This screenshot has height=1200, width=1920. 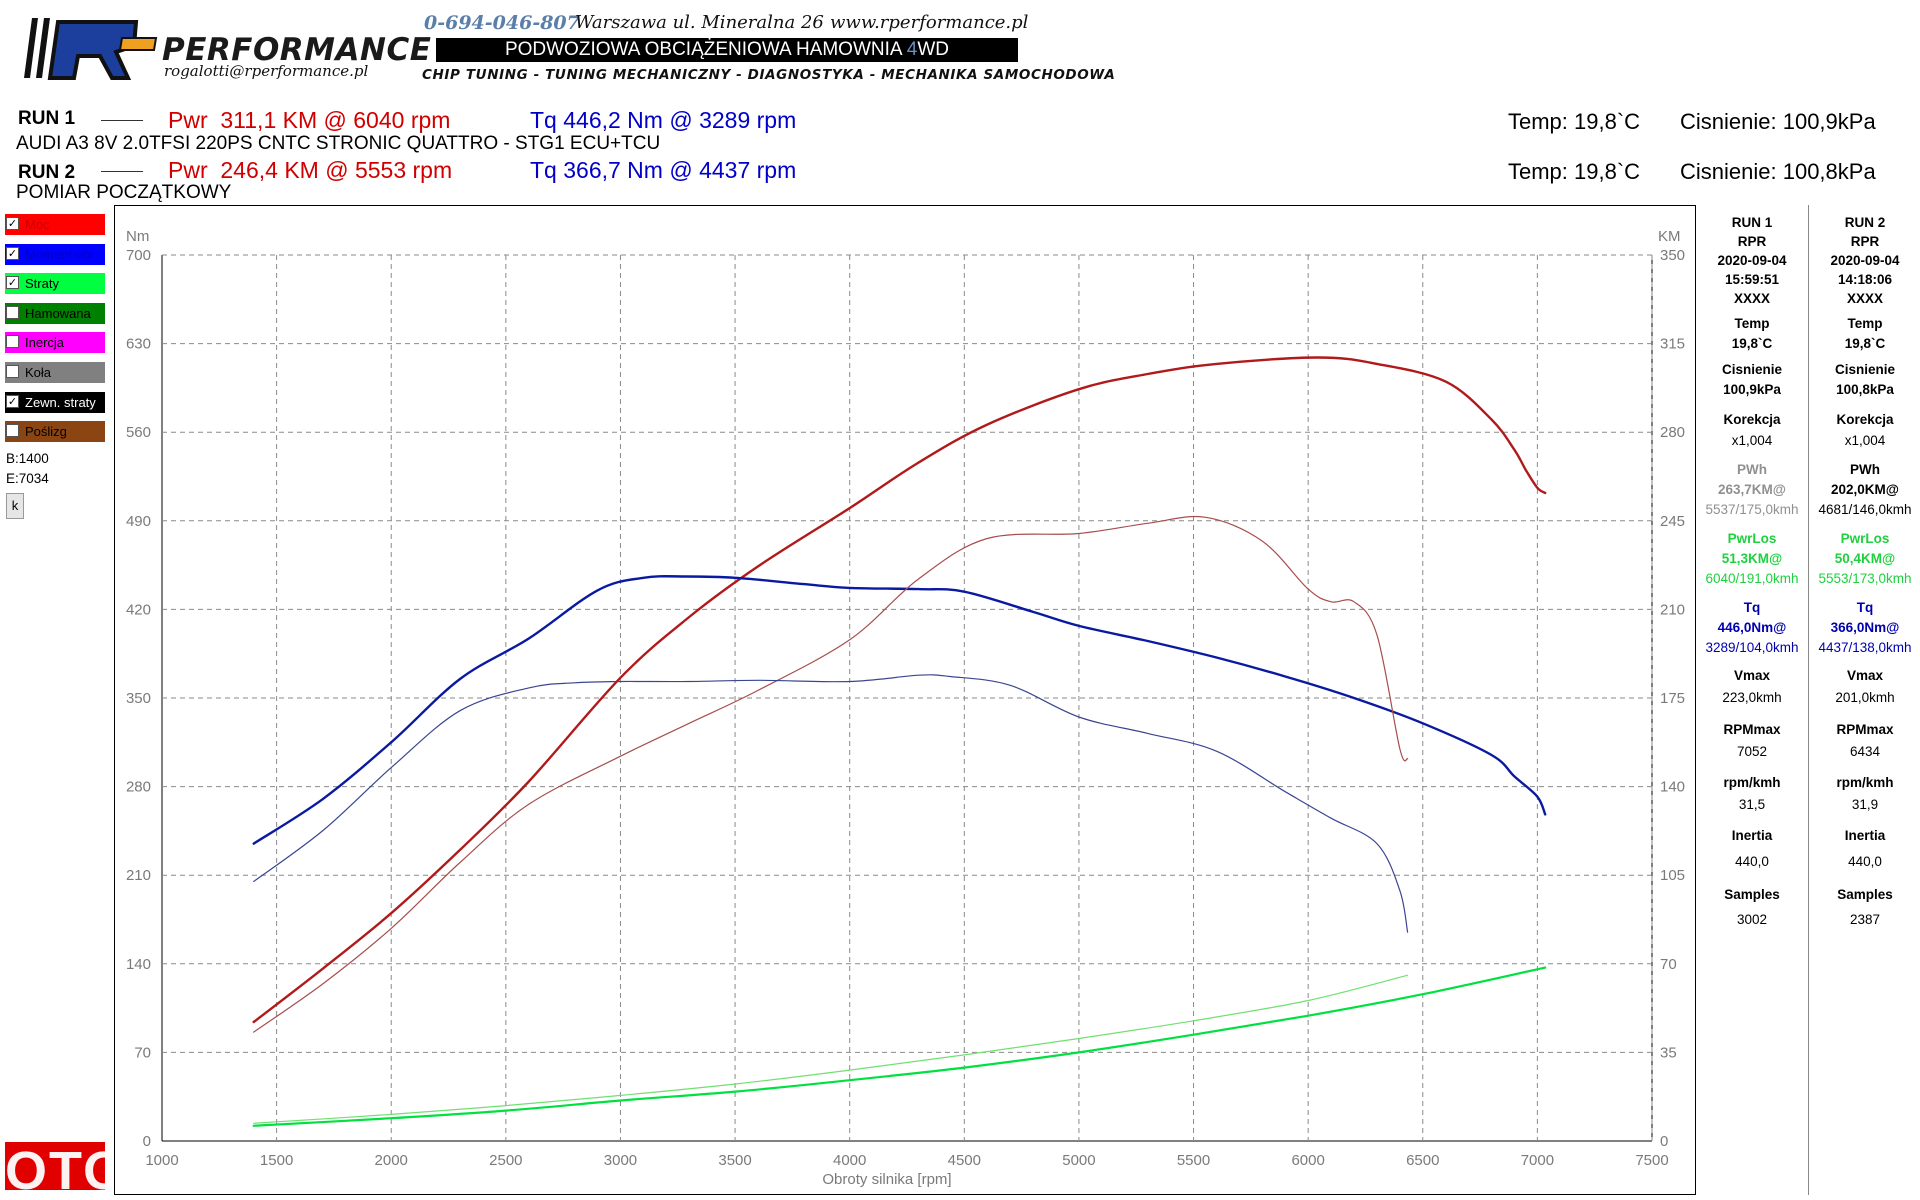 I want to click on run1-power: Pwr 311,1 KM @ 6040 rpm, so click(x=309, y=120).